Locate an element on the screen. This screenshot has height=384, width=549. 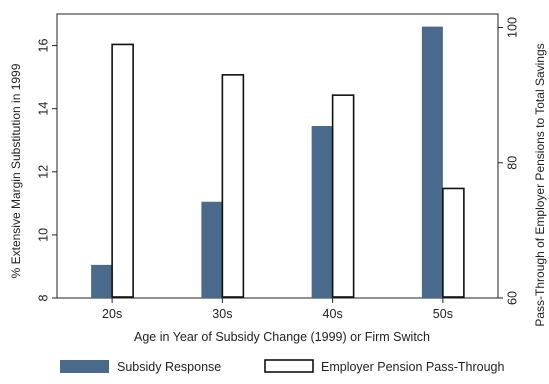
bar-subsidy-40s is located at coordinates (322, 212).